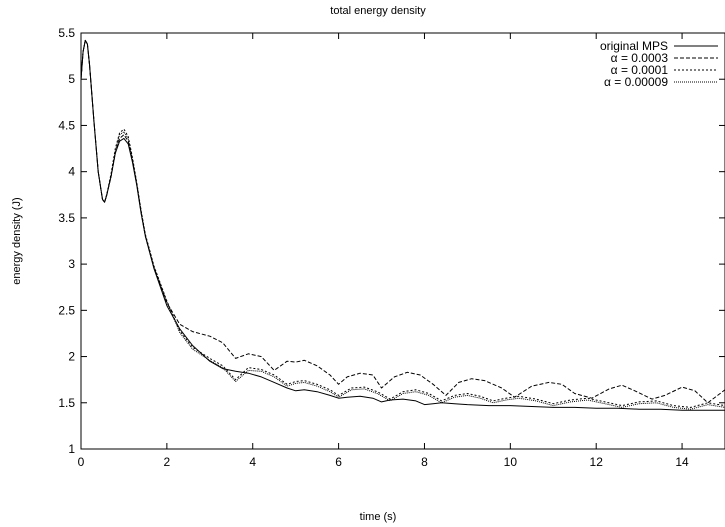 This screenshot has height=527, width=725. What do you see at coordinates (636, 82) in the screenshot?
I see `legend-label-3: α = 0.00009` at bounding box center [636, 82].